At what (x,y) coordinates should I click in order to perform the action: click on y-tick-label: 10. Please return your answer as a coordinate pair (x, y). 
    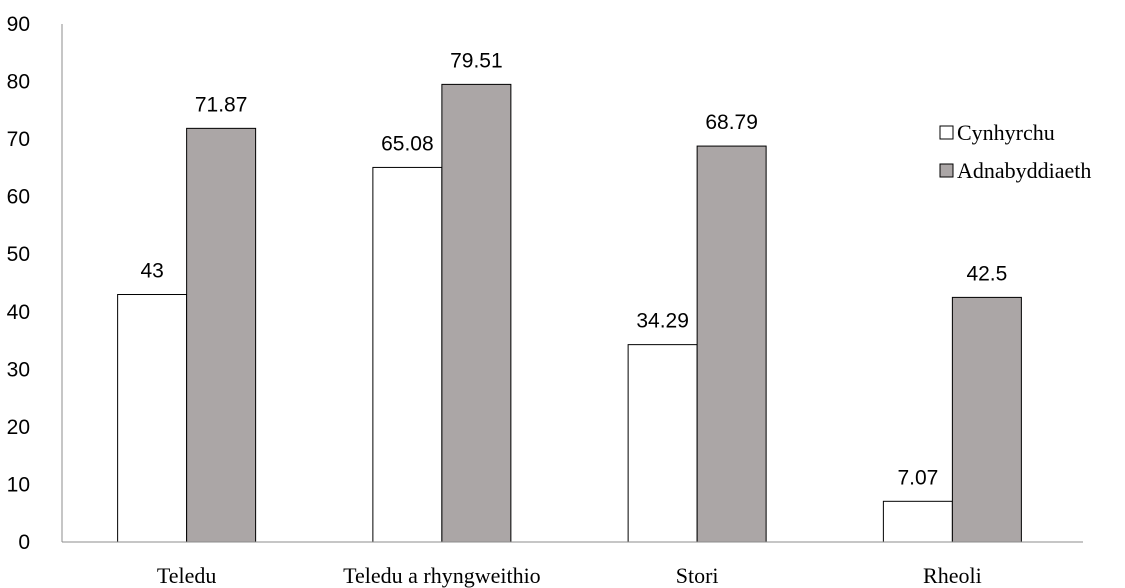
    Looking at the image, I should click on (18, 484).